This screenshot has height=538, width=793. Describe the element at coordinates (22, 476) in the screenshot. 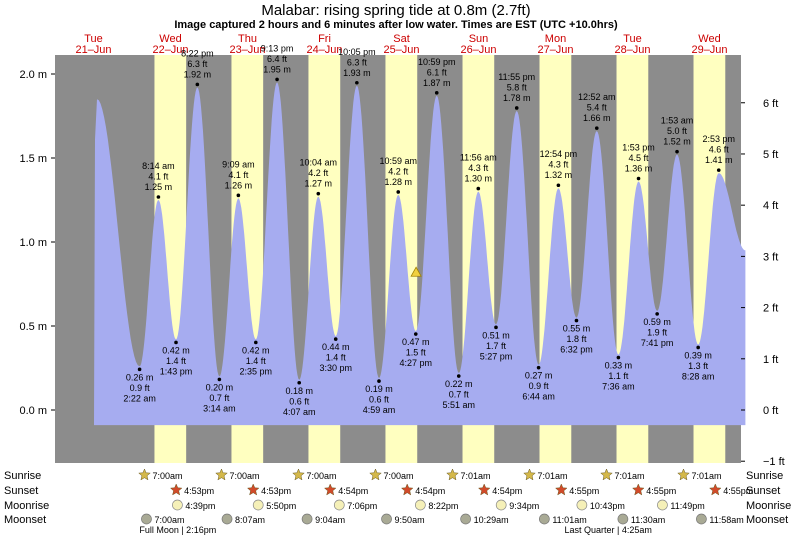

I see `row-label-left: Sunrise` at that location.